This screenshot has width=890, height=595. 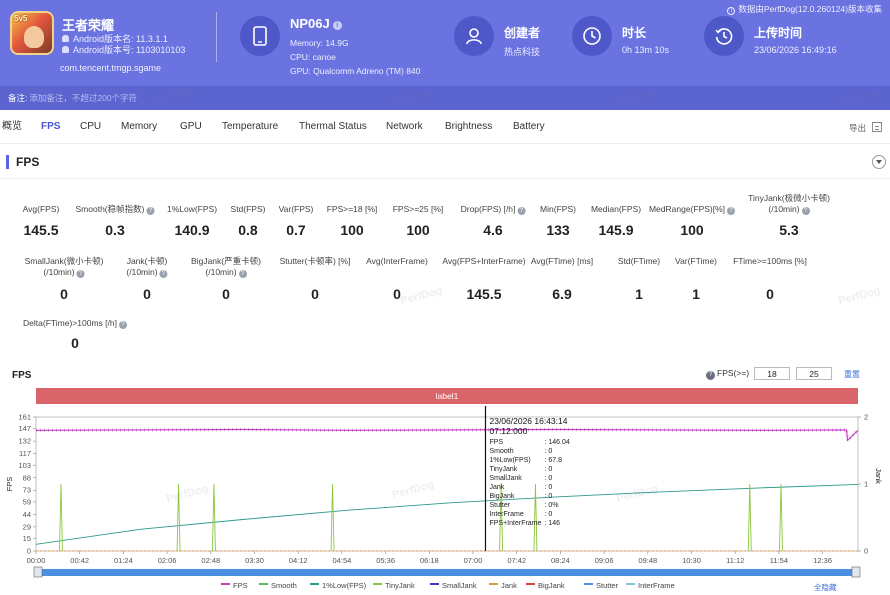 I want to click on tooltip-key: FPS, so click(x=496, y=442).